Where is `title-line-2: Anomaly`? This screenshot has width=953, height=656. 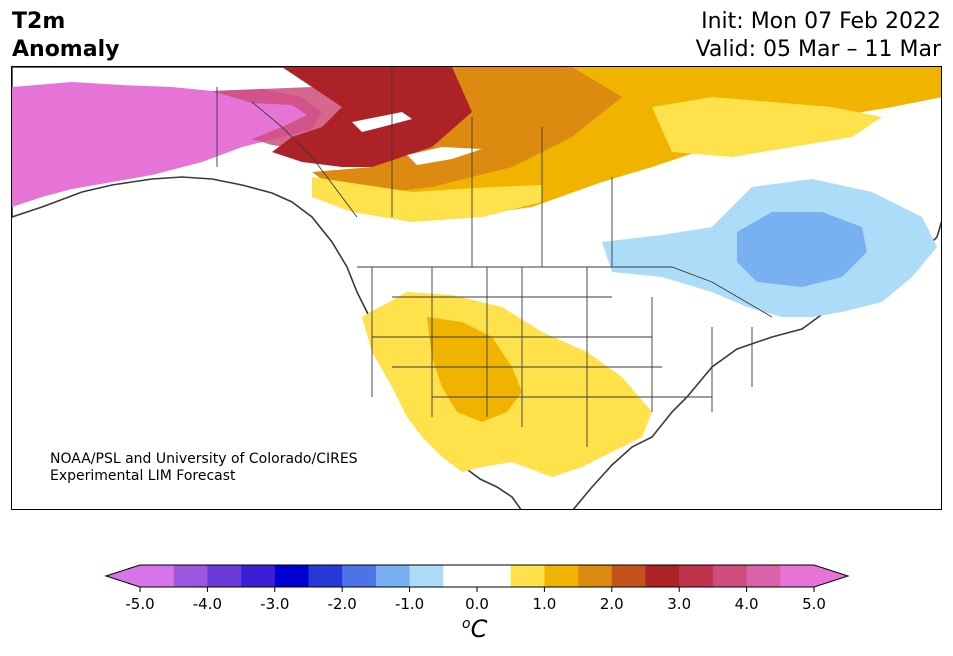
title-line-2: Anomaly is located at coordinates (66, 49).